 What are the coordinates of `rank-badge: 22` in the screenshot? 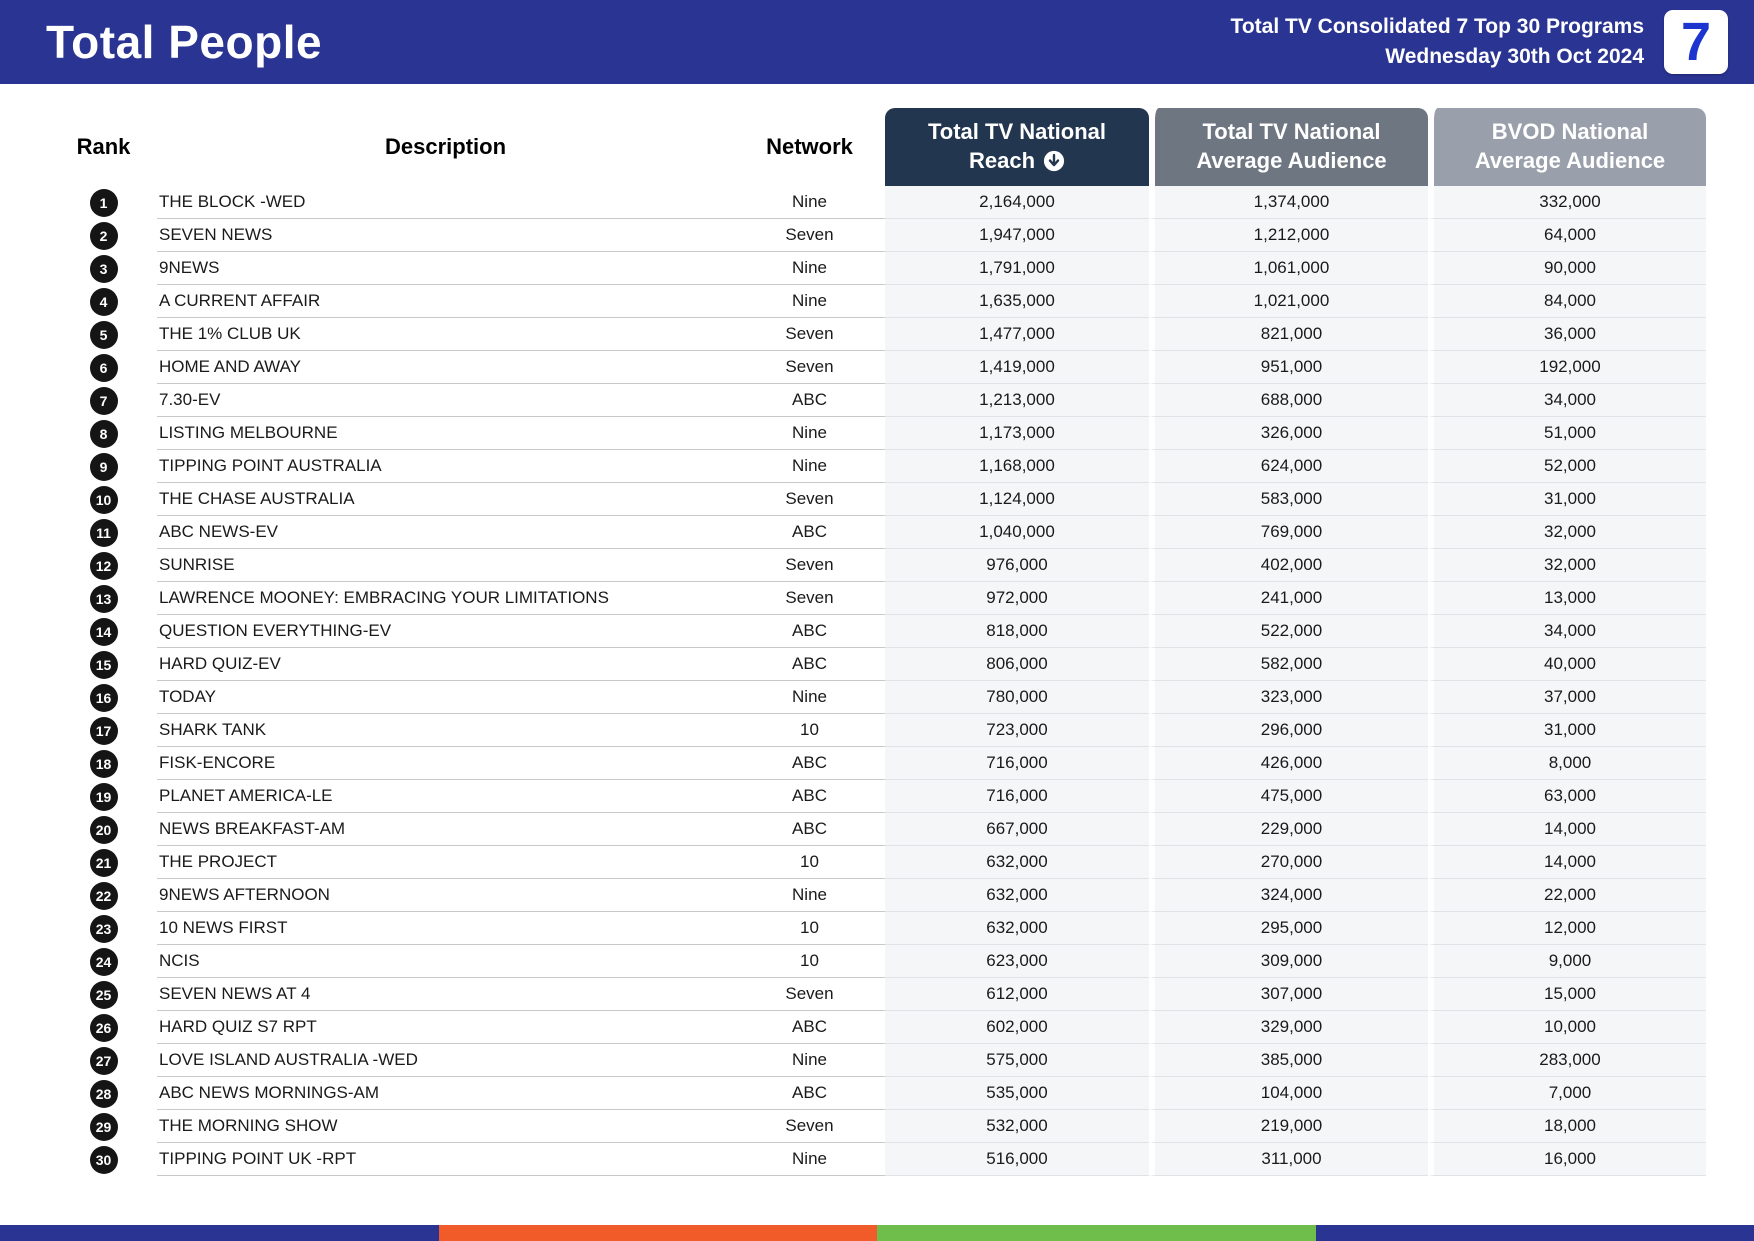 It's located at (103, 895).